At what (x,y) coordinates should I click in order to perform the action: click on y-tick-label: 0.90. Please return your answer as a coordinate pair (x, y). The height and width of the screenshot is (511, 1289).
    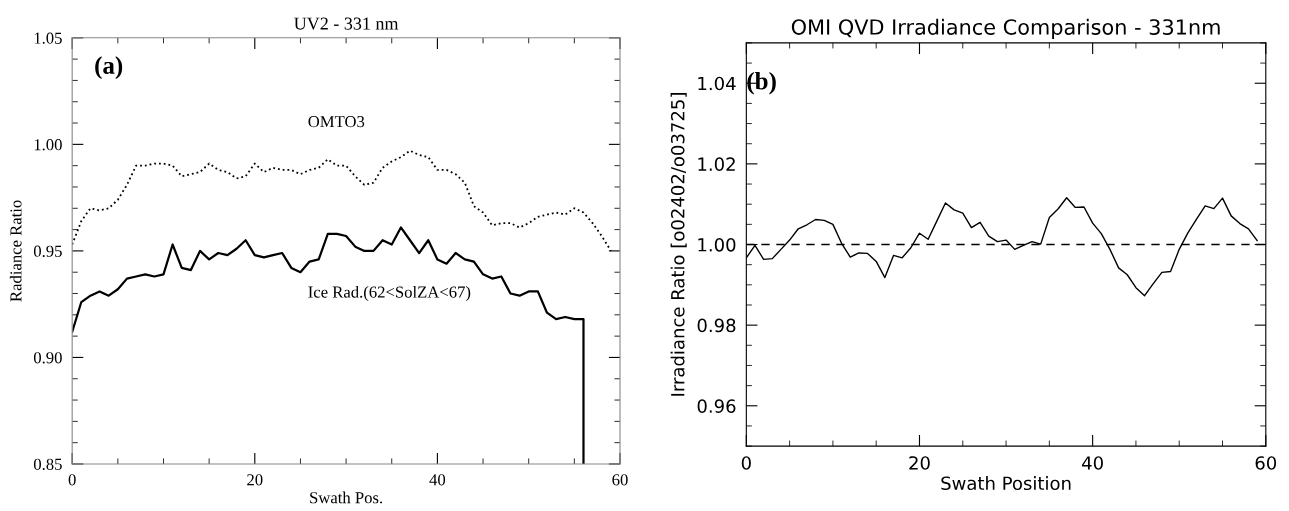
    Looking at the image, I should click on (47, 358).